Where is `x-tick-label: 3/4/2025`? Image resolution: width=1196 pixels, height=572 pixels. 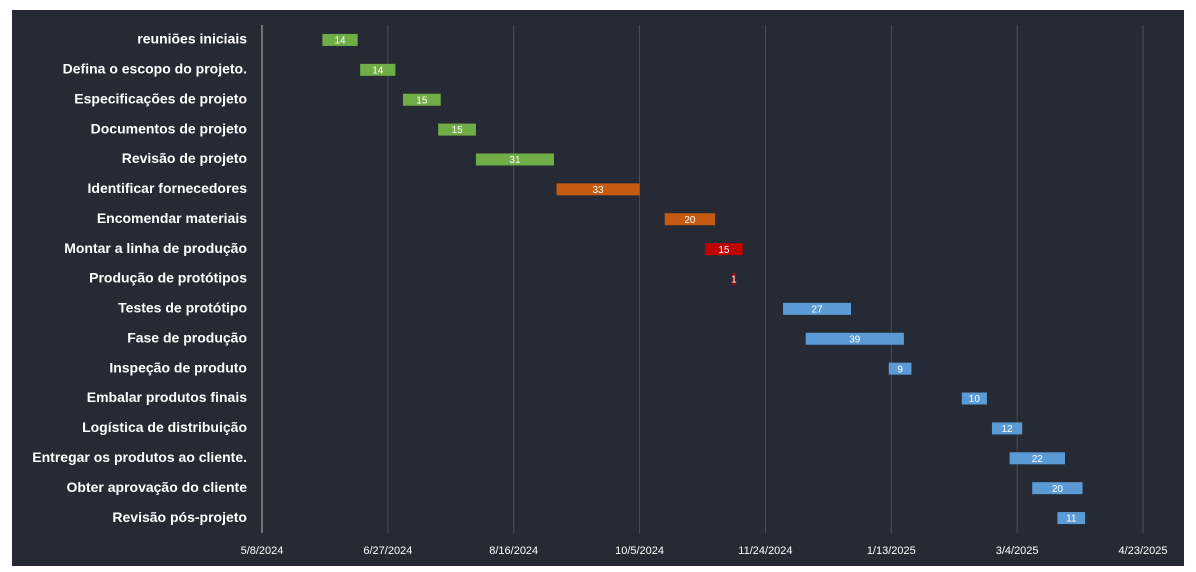 x-tick-label: 3/4/2025 is located at coordinates (1017, 551).